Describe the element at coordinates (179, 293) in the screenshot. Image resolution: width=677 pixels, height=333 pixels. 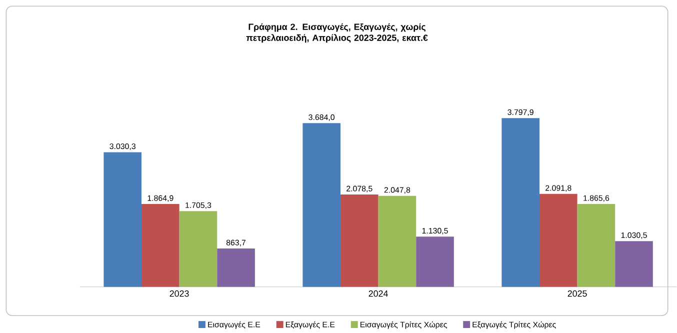
I see `x-tick-label: 2023` at that location.